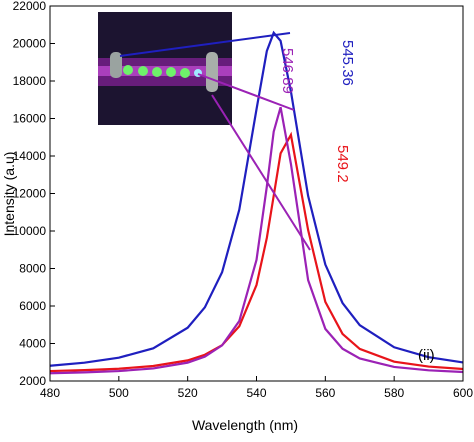 The width and height of the screenshot is (474, 442). What do you see at coordinates (256, 393) in the screenshot?
I see `x-tick-label: 540` at bounding box center [256, 393].